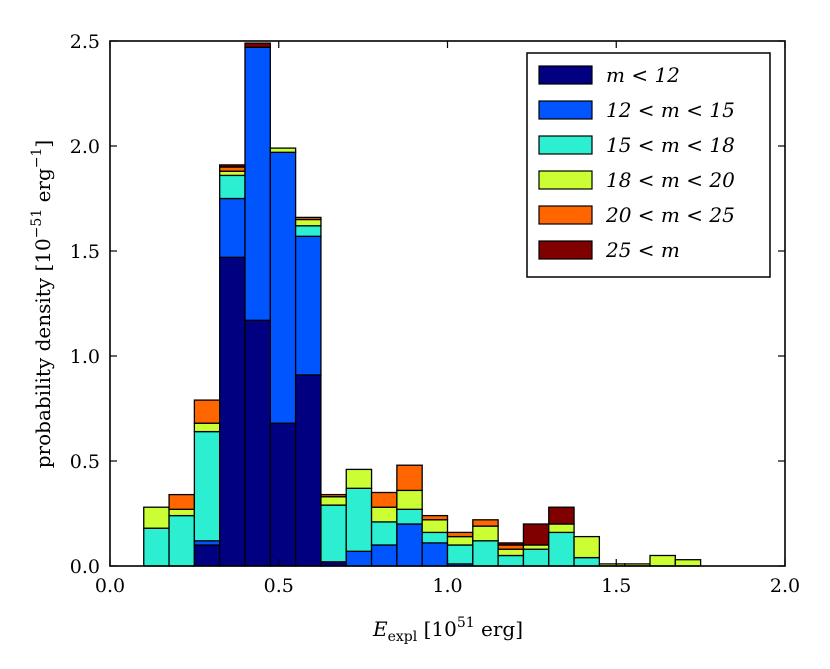  Describe the element at coordinates (207, 486) in the screenshot. I see `bar-segment-series2-bin2` at that location.